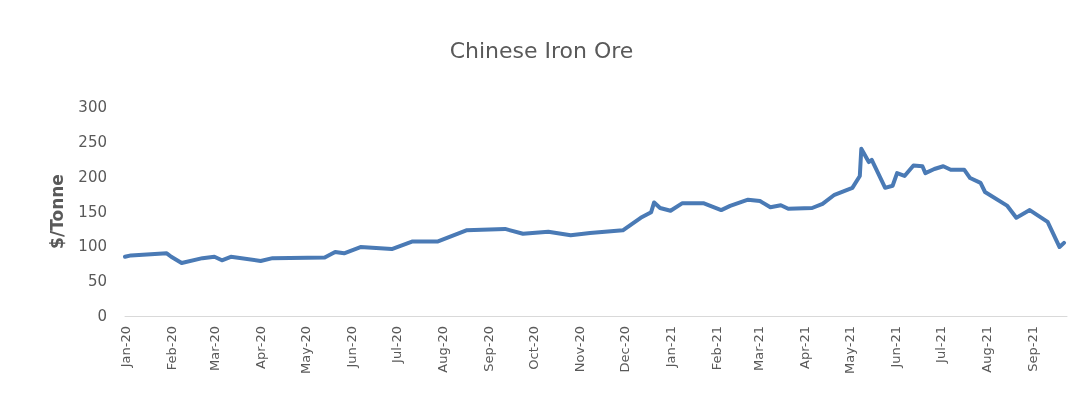 The image size is (1083, 416). What do you see at coordinates (1033, 349) in the screenshot?
I see `x-tick-label: Sep-21` at bounding box center [1033, 349].